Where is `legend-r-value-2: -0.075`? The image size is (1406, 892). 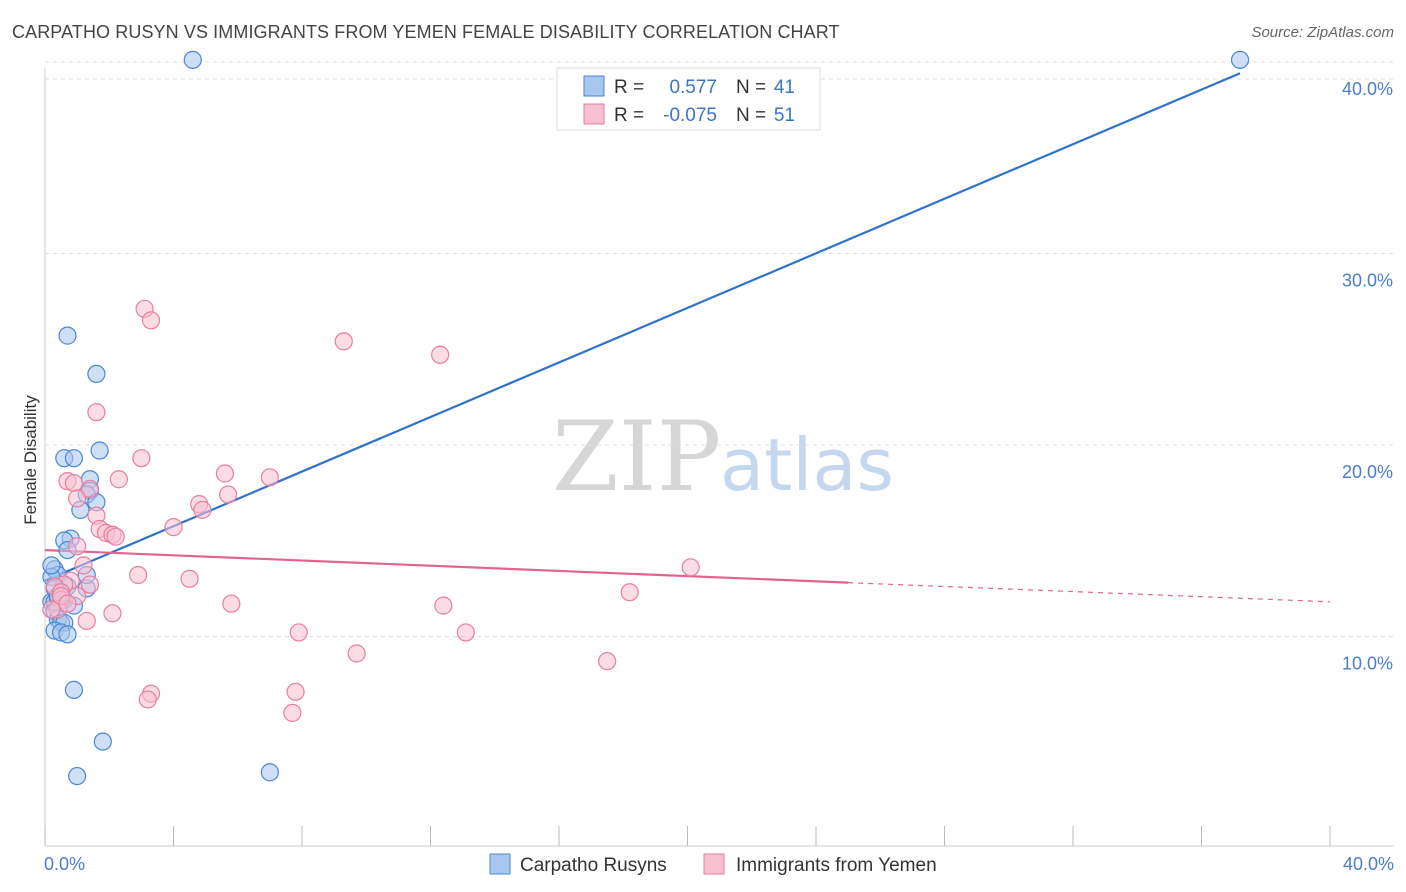
legend-r-value-2: -0.075 is located at coordinates (690, 115).